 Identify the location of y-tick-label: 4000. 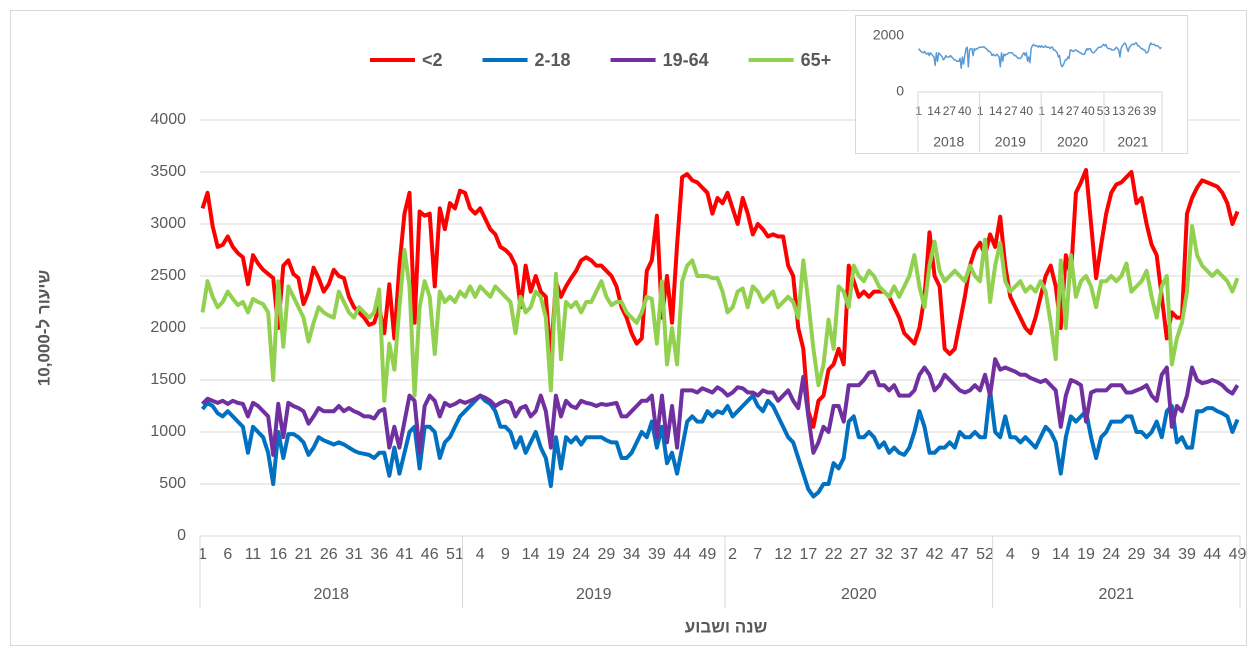
(168, 119).